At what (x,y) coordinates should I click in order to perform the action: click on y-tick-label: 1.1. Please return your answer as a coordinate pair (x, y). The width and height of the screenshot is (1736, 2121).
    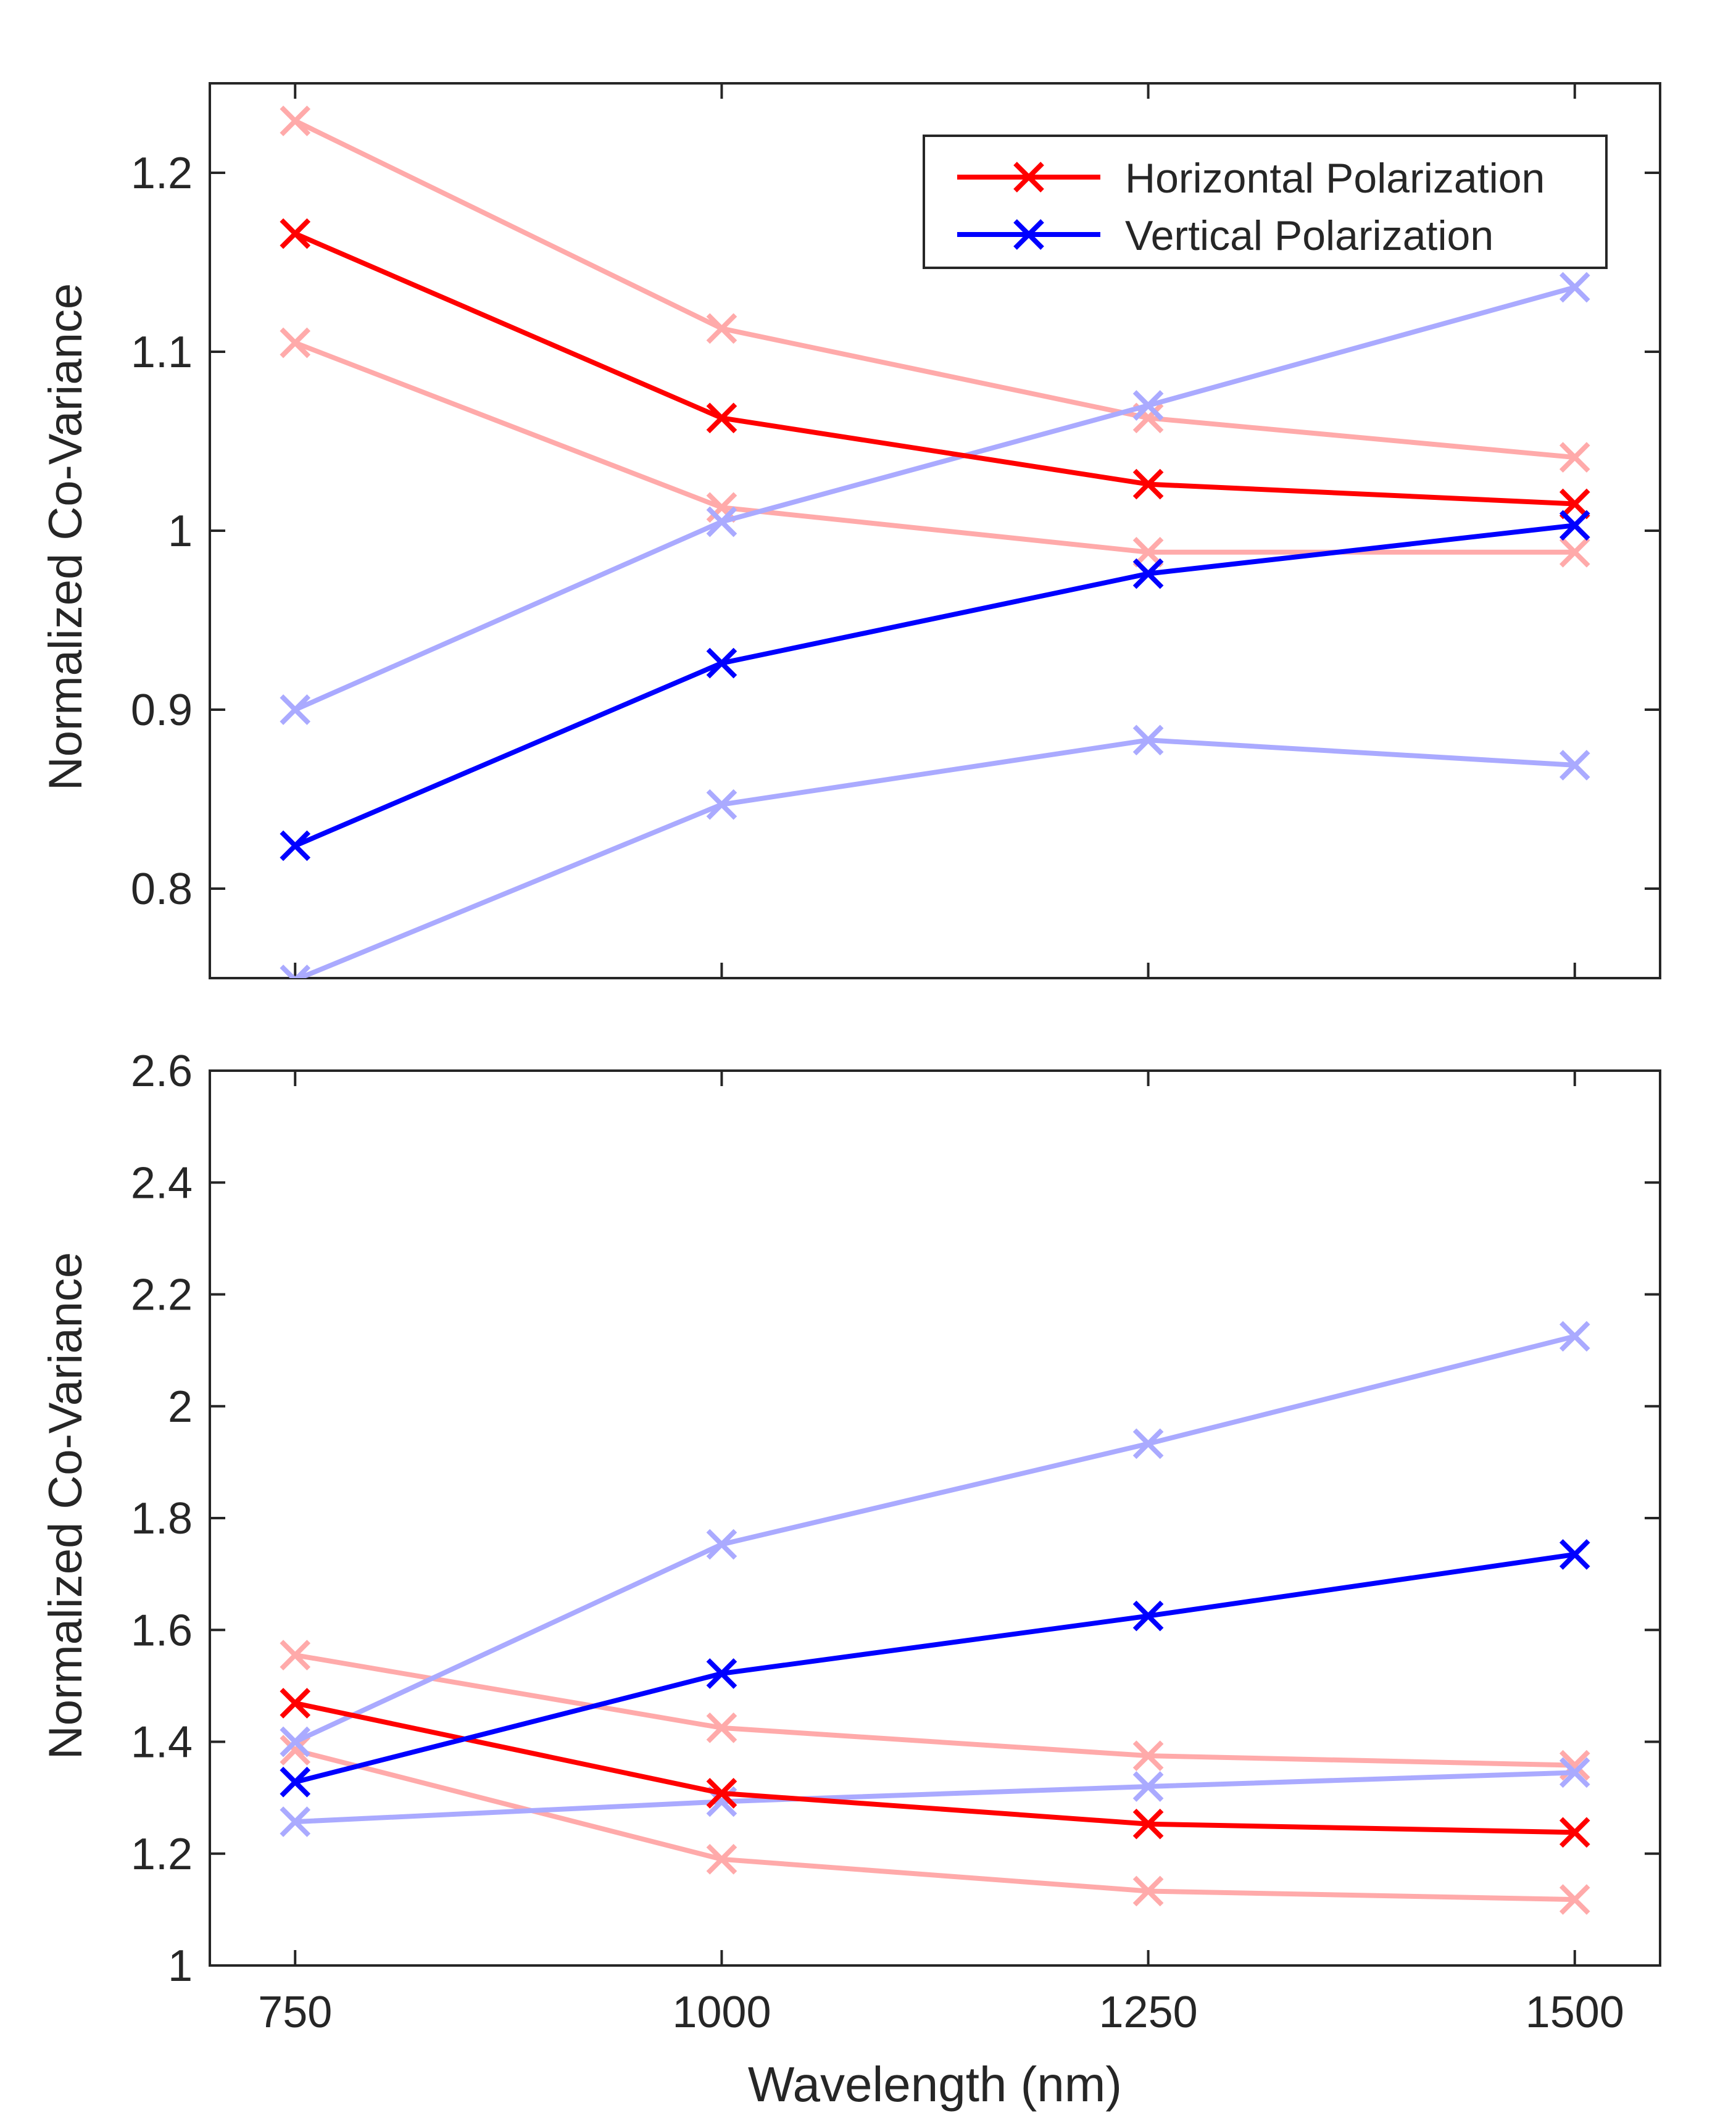
    Looking at the image, I should click on (162, 352).